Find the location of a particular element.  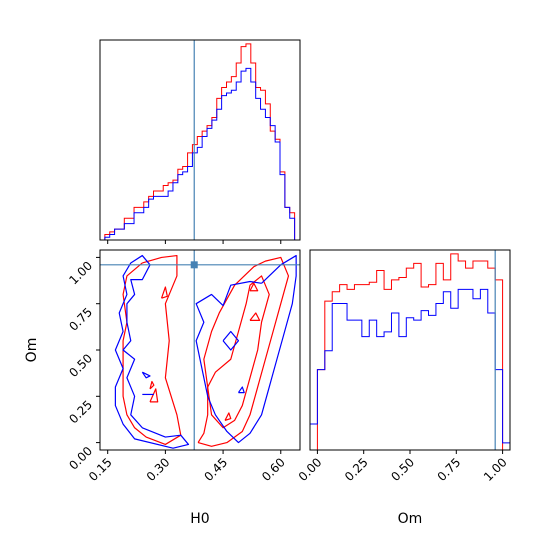

hist-h0-series-run_b is located at coordinates (200, 154).